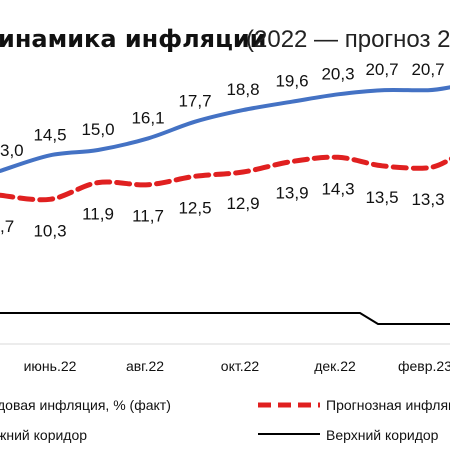  I want to click on forecast-inflation-label: 13,9, so click(291, 193).